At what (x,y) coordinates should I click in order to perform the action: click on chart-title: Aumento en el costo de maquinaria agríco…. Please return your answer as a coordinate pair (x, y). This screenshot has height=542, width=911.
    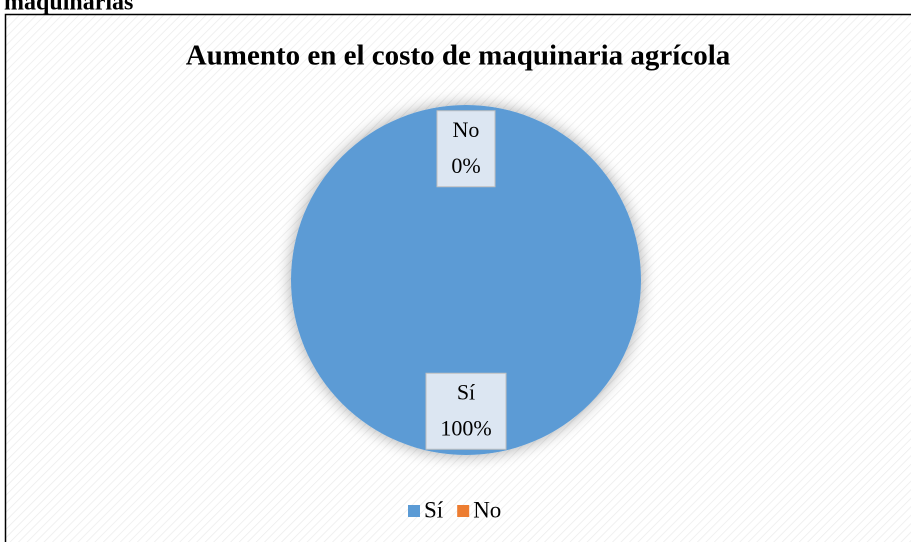
    Looking at the image, I should click on (458, 56).